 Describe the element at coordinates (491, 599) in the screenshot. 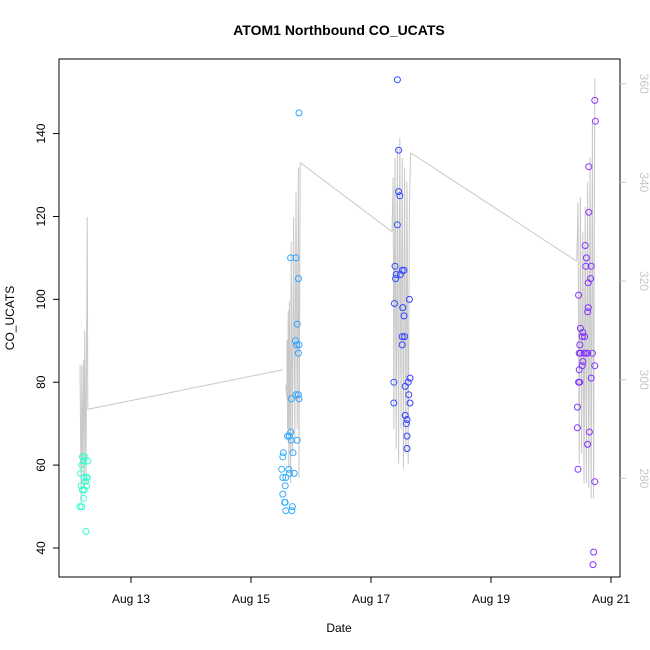

I see `x-tick-label: Aug 19` at that location.